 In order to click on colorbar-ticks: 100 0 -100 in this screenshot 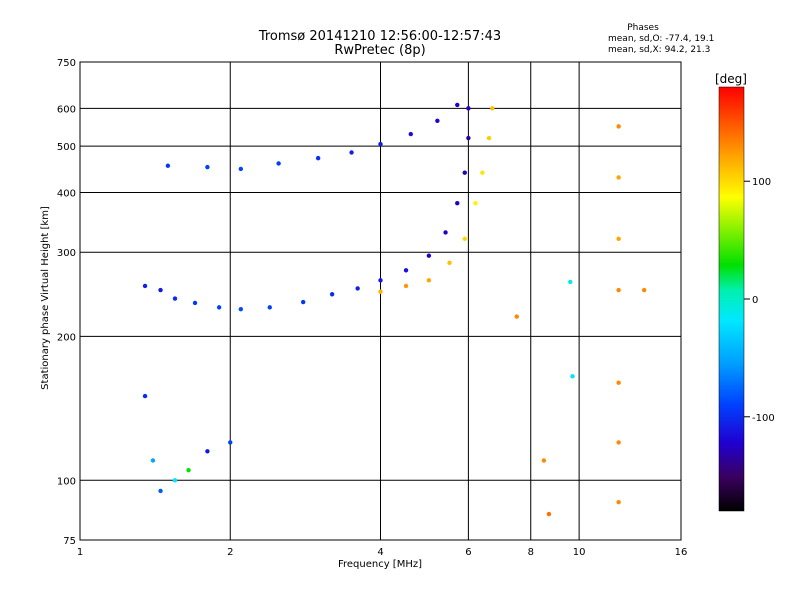, I will do `click(759, 300)`.